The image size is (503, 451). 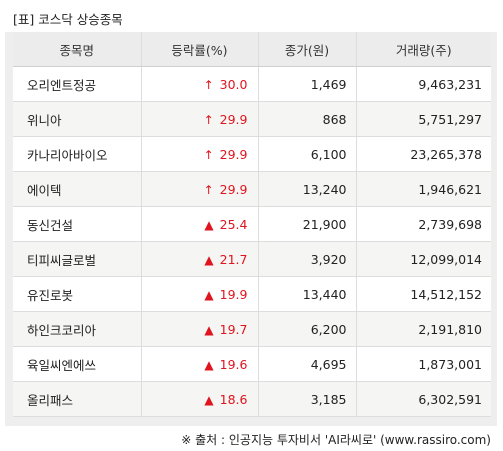 I want to click on rate-value: 25.4, so click(x=233, y=224).